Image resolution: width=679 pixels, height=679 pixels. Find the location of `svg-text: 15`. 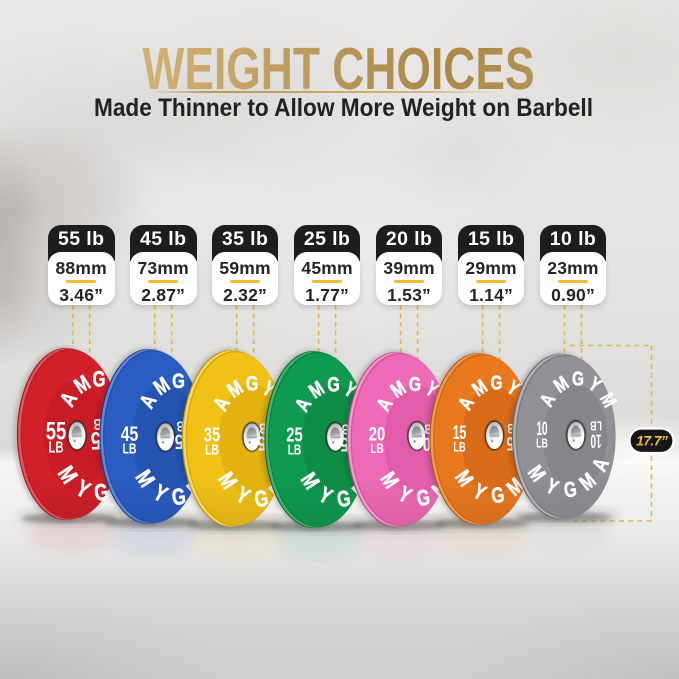

svg-text: 15 is located at coordinates (460, 433).